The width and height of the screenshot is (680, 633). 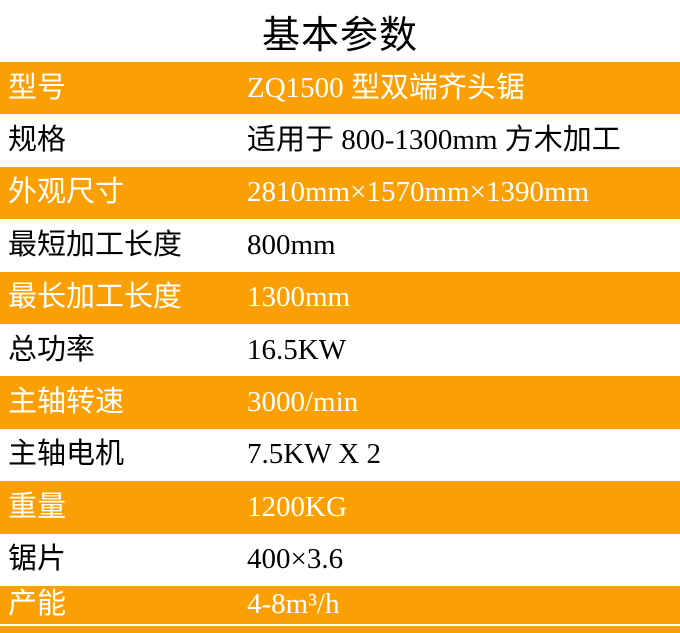 What do you see at coordinates (37, 506) in the screenshot?
I see `param-label: 重量` at bounding box center [37, 506].